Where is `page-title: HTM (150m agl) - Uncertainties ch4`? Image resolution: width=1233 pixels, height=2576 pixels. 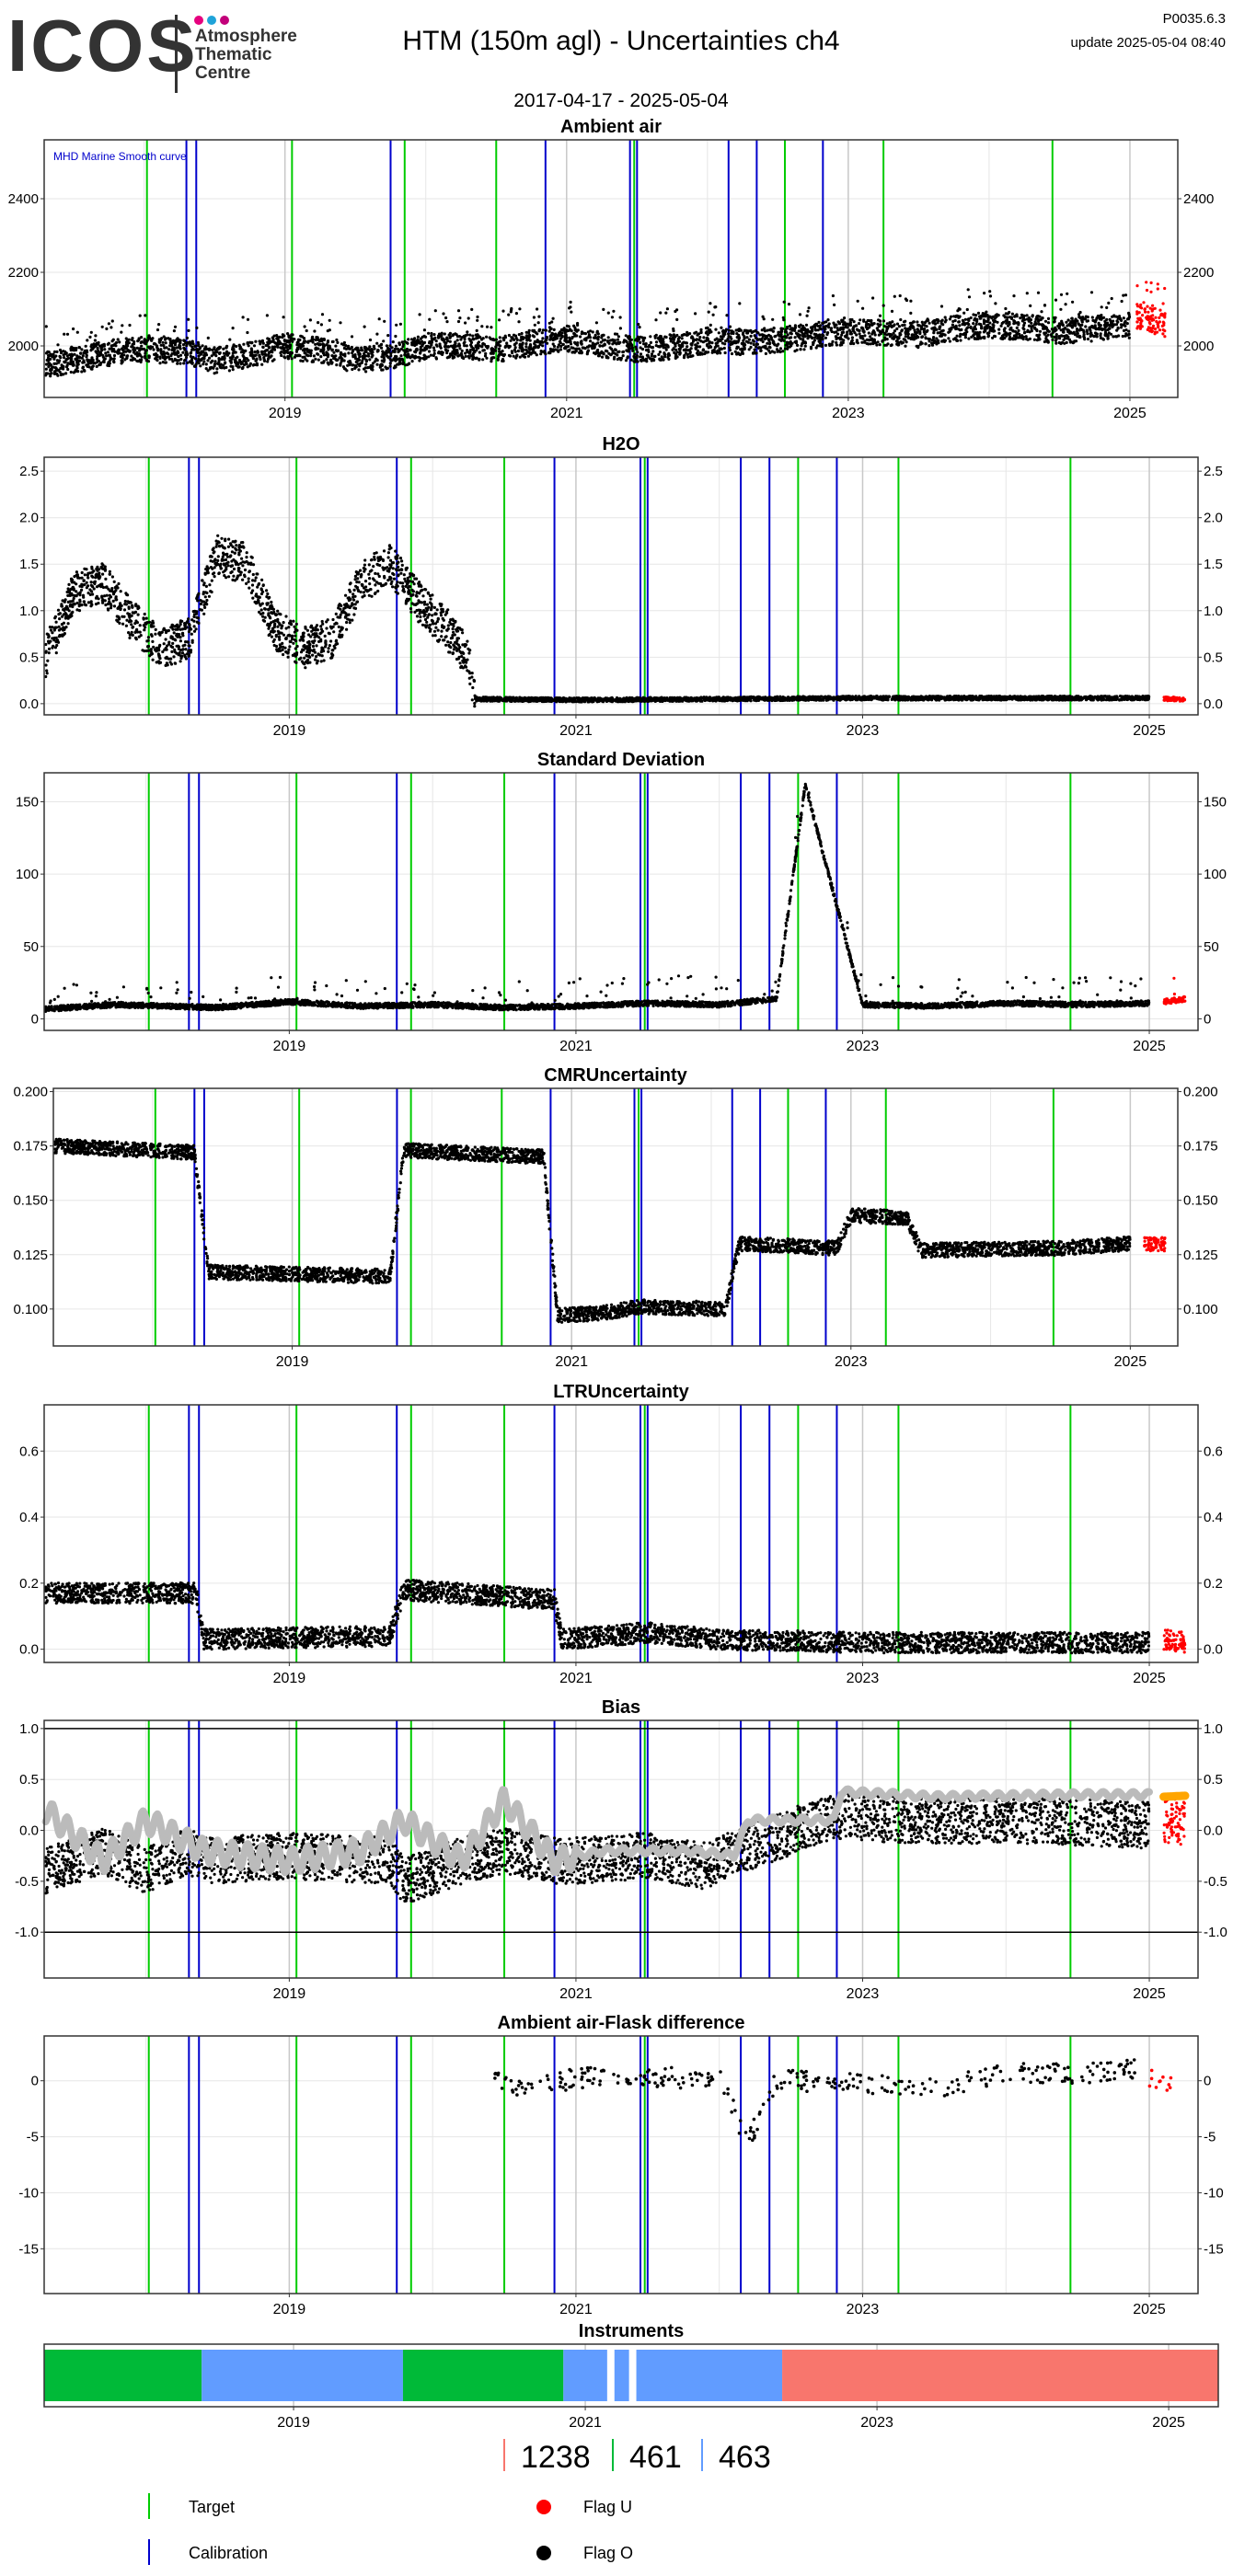 page-title: HTM (150m agl) - Uncertainties ch4 is located at coordinates (621, 41).